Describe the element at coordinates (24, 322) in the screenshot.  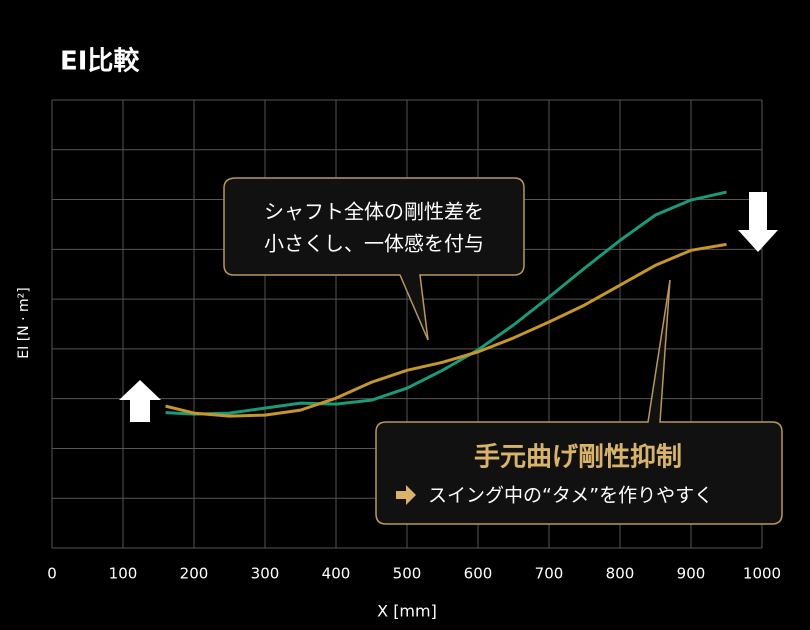
I see `y-axis-label: EI [N · m²]` at that location.